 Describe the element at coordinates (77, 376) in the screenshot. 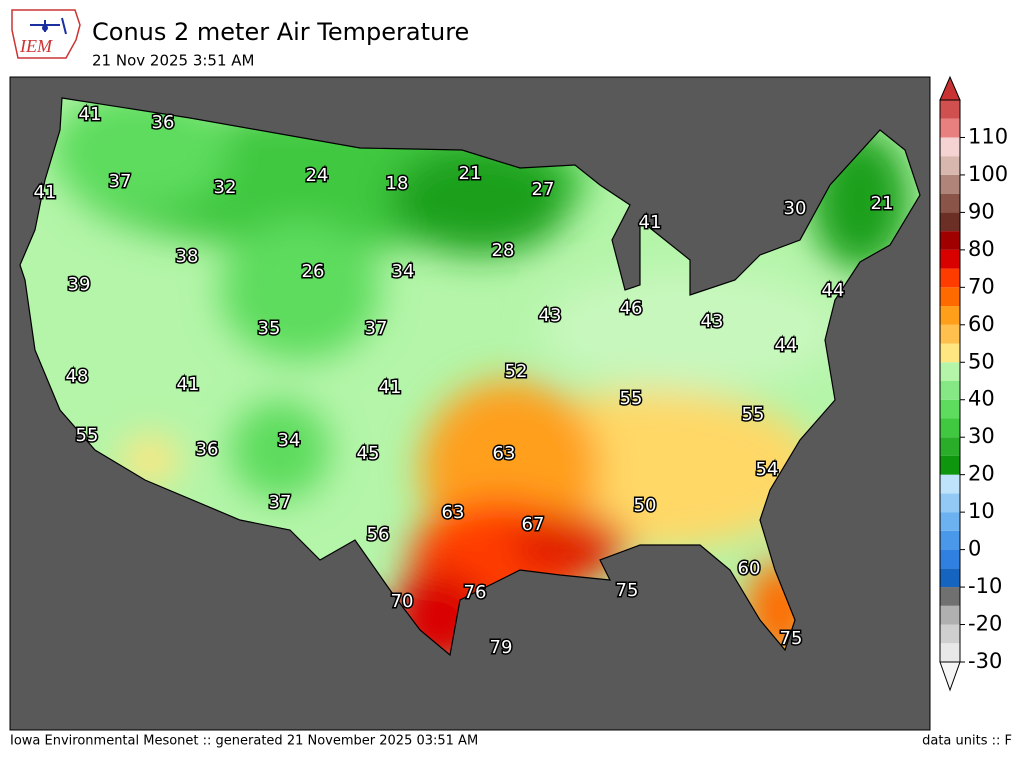

I see `map-label: 48` at that location.